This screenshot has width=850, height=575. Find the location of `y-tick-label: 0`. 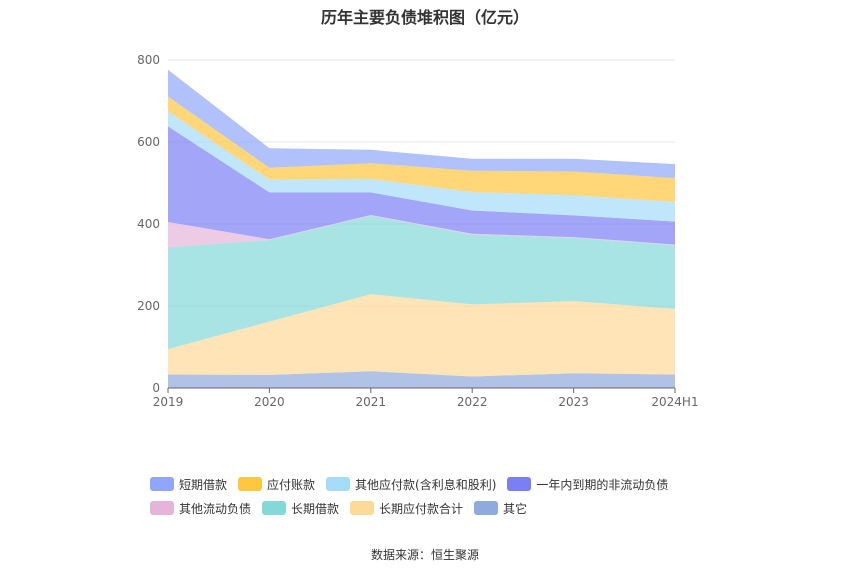

y-tick-label: 0 is located at coordinates (156, 388).